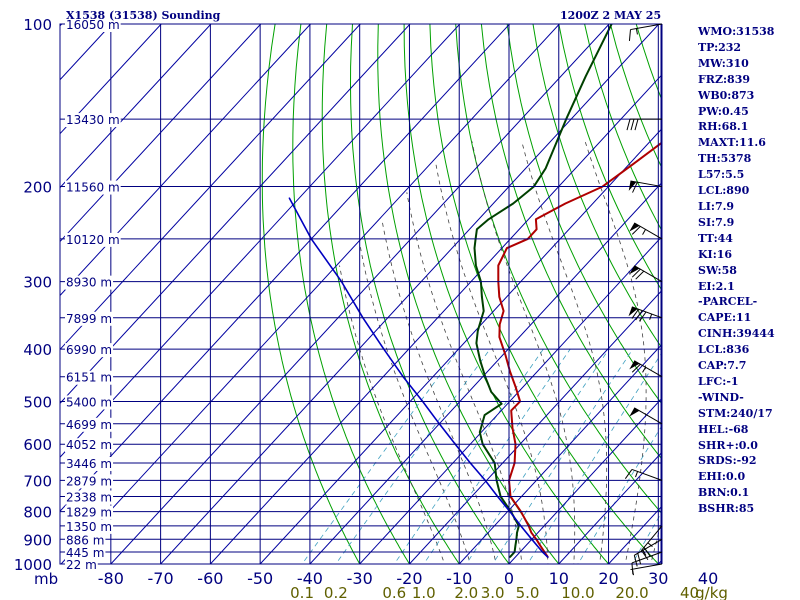 The image size is (800, 600). Describe the element at coordinates (89, 445) in the screenshot. I see `height-label: 4052 m` at that location.